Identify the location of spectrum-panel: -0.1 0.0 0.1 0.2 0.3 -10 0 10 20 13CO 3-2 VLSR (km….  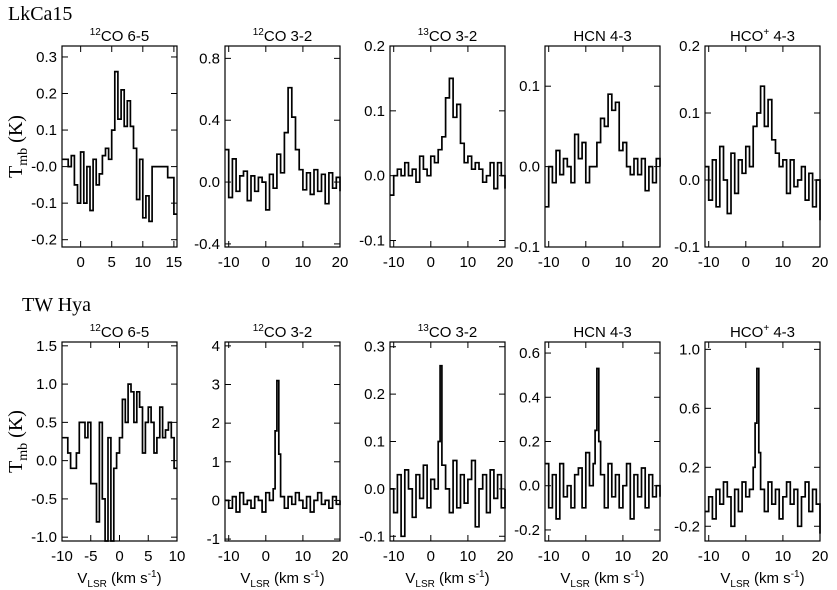
(436, 456).